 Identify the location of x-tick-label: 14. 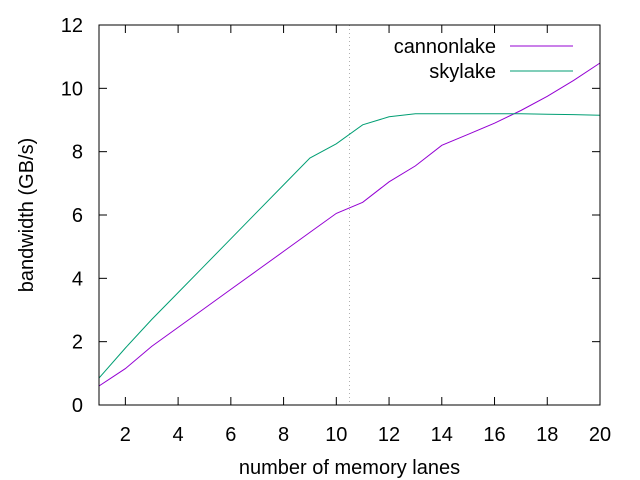
(442, 435).